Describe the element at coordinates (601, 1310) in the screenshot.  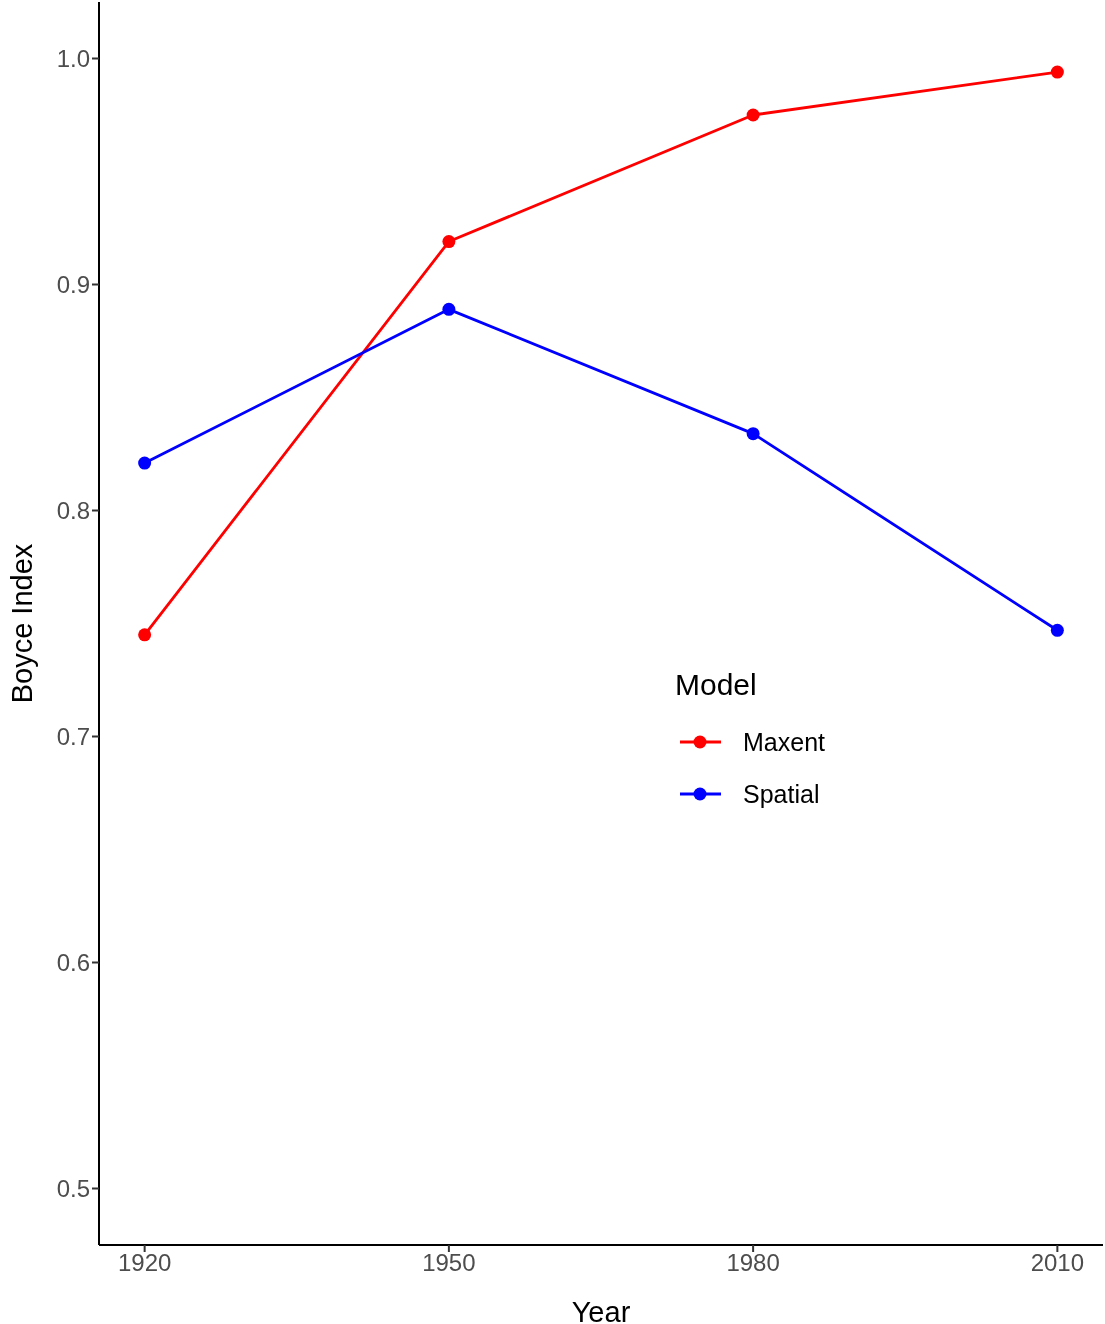
I see `x-axis-title: Year` at that location.